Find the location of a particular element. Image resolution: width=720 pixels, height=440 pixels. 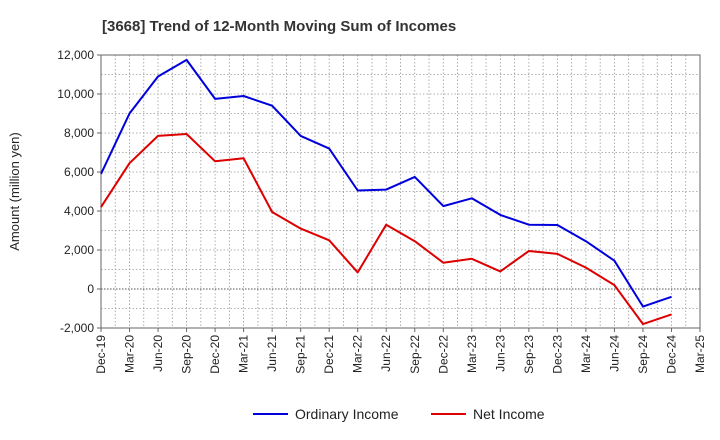

y-tick-label: 10,000 is located at coordinates (75, 94).